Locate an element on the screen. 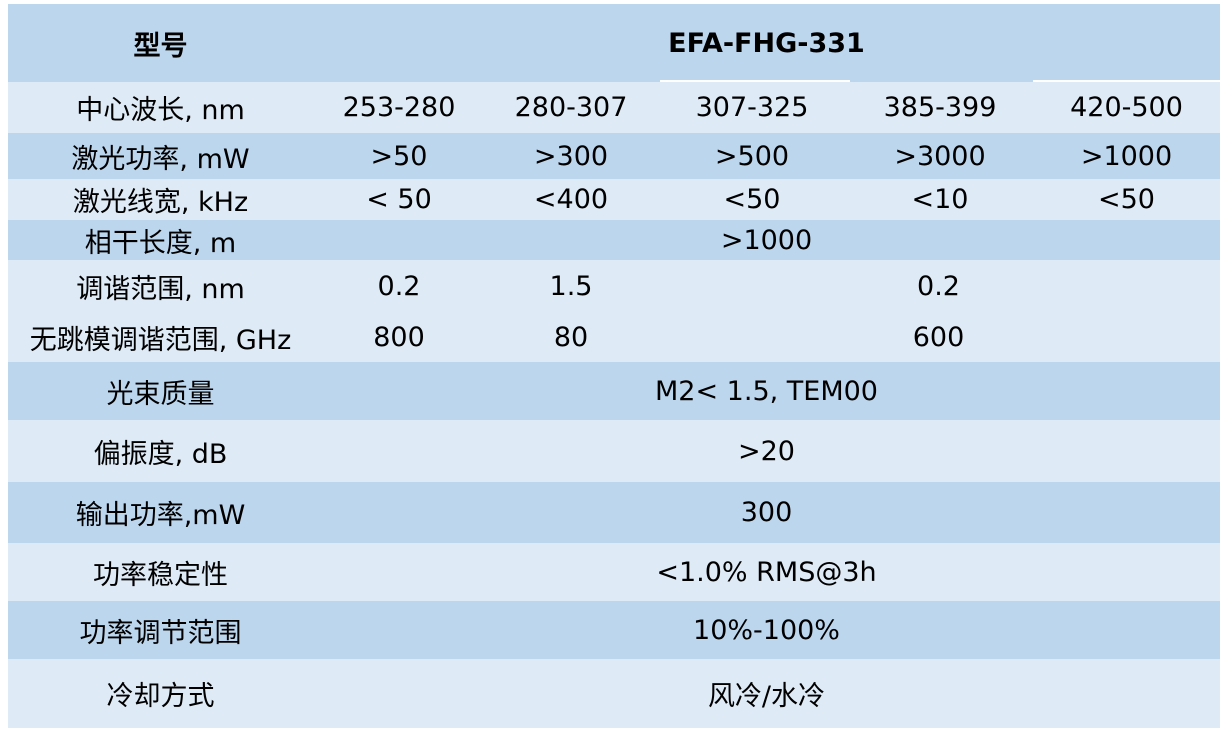  model-value: EFA-FHG-331 is located at coordinates (766, 43).